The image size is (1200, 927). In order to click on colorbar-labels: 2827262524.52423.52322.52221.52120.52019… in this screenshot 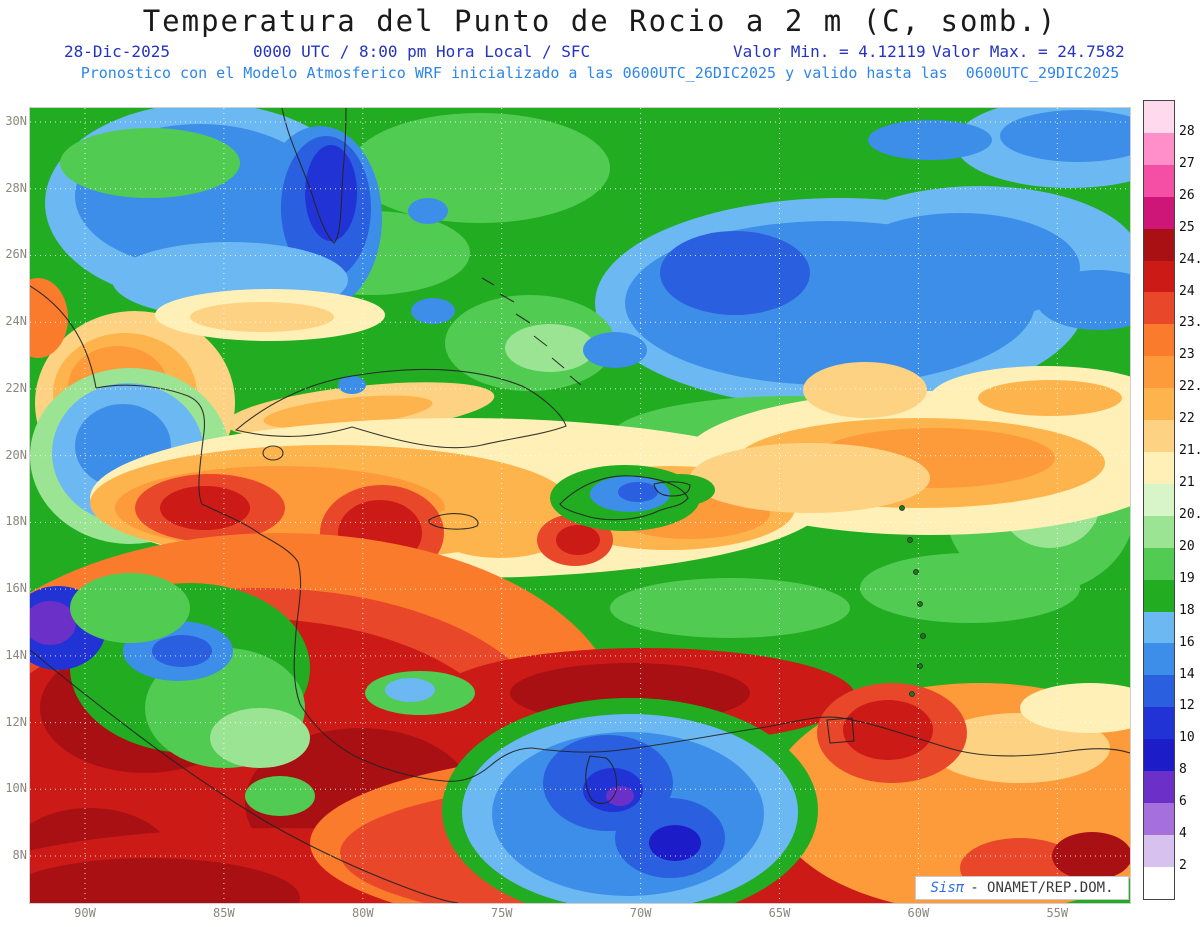, I will do `click(1189, 499)`.